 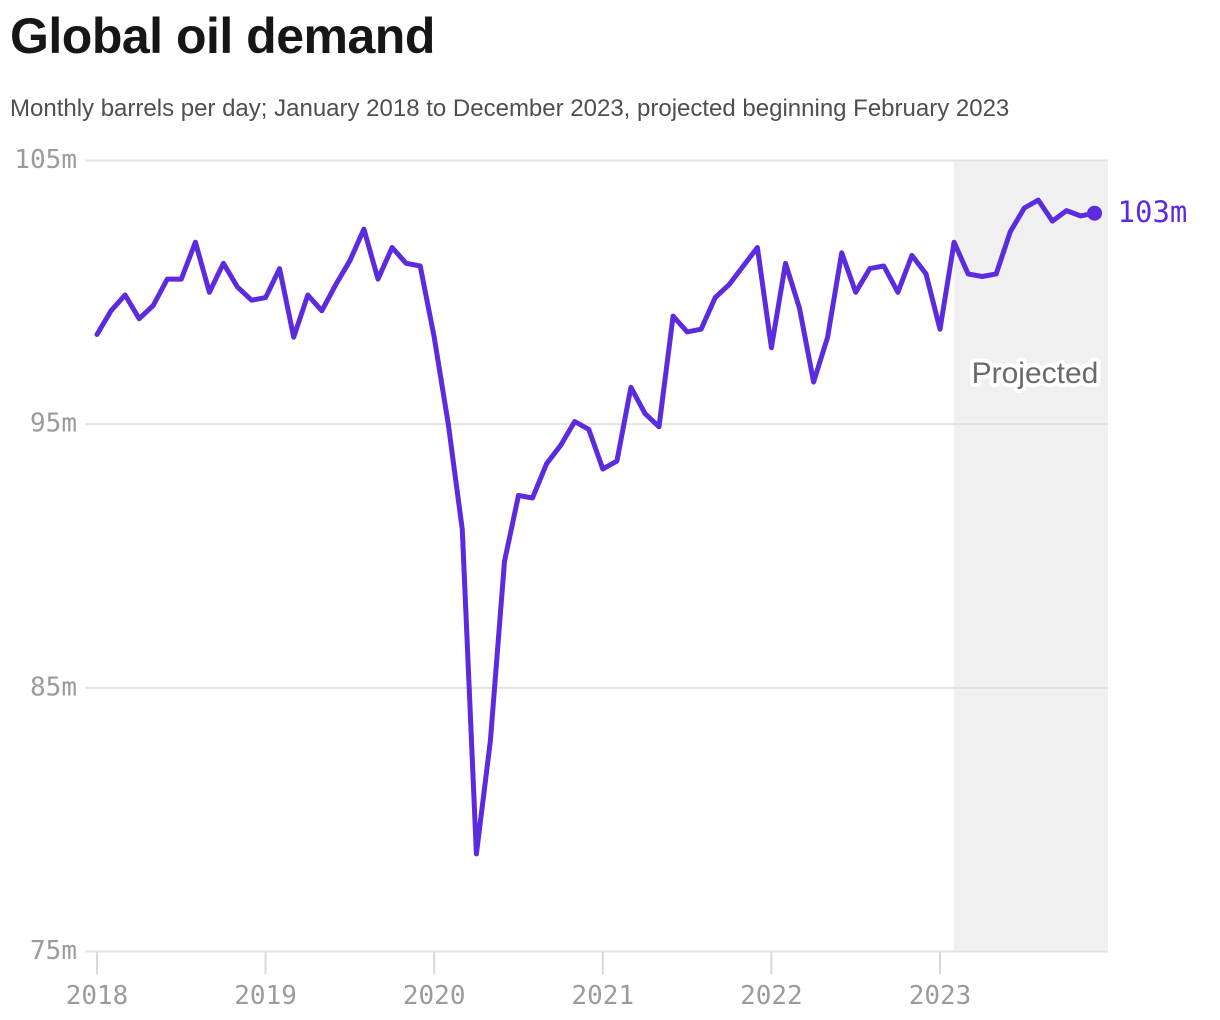 What do you see at coordinates (434, 996) in the screenshot?
I see `x-axis-label-2020: 2020` at bounding box center [434, 996].